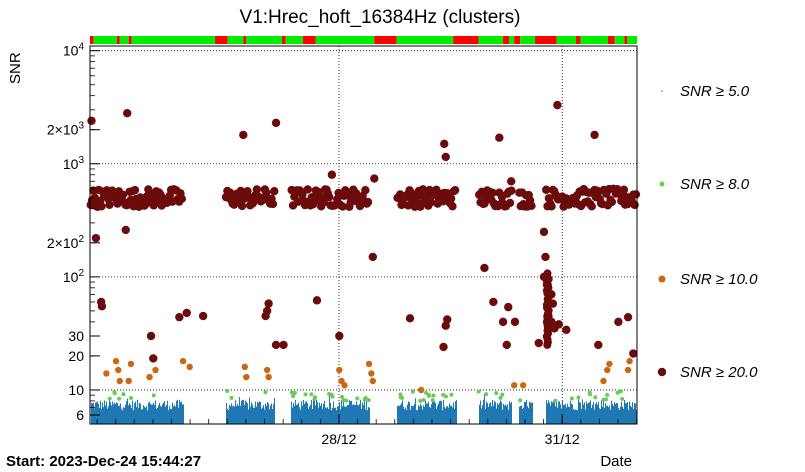 The height and width of the screenshot is (472, 805). What do you see at coordinates (616, 461) in the screenshot?
I see `x-axis-label: Date` at bounding box center [616, 461].